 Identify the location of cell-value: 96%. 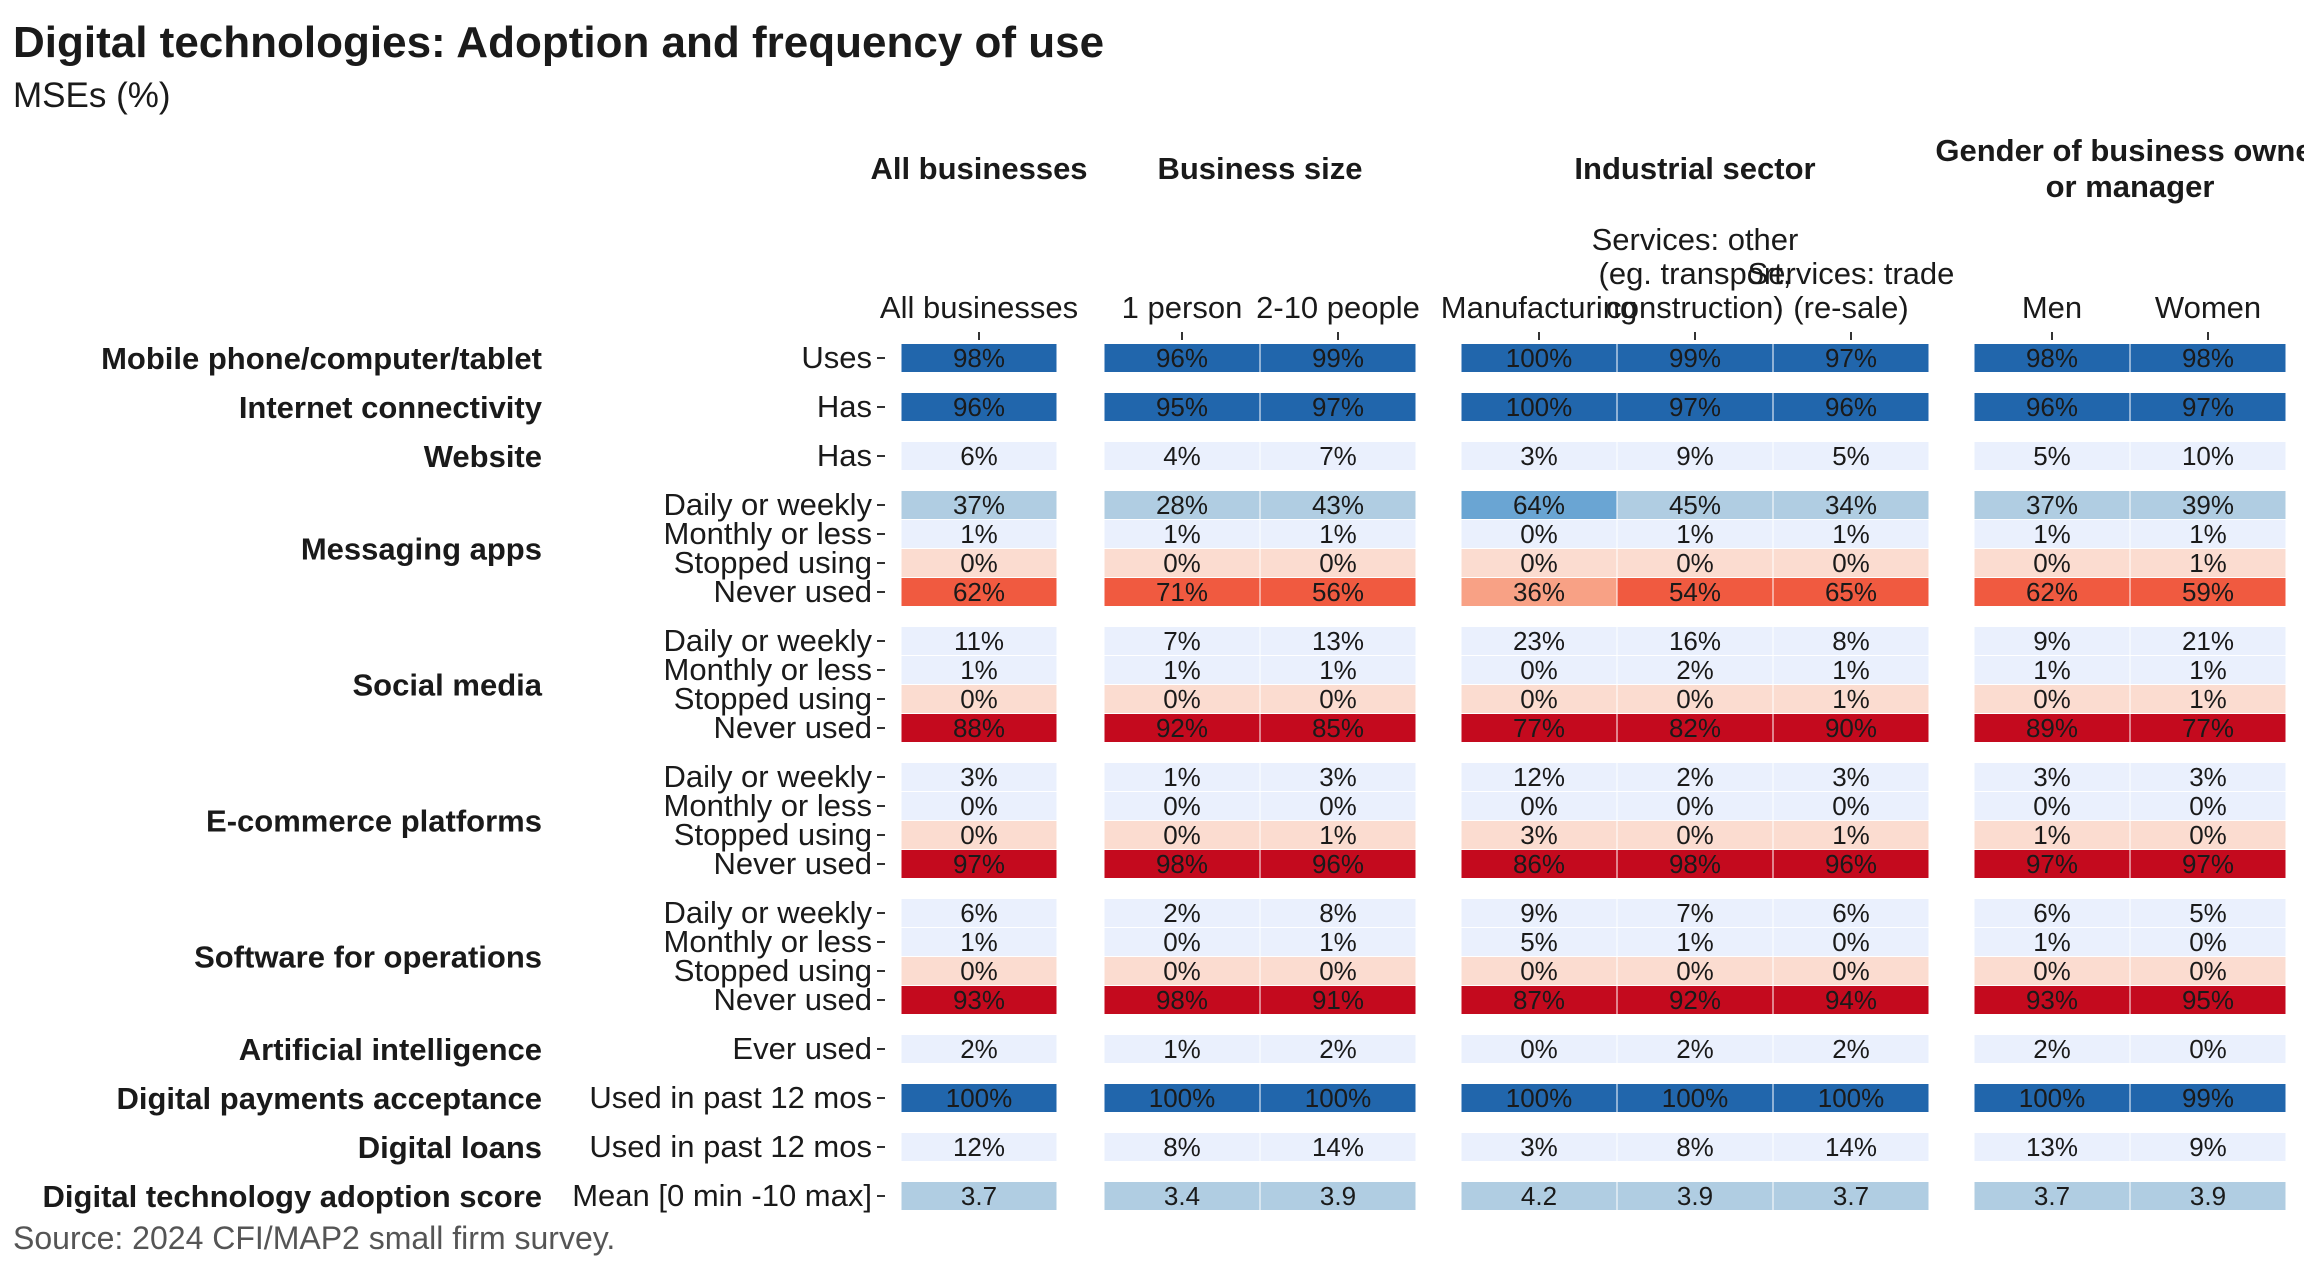
(979, 407).